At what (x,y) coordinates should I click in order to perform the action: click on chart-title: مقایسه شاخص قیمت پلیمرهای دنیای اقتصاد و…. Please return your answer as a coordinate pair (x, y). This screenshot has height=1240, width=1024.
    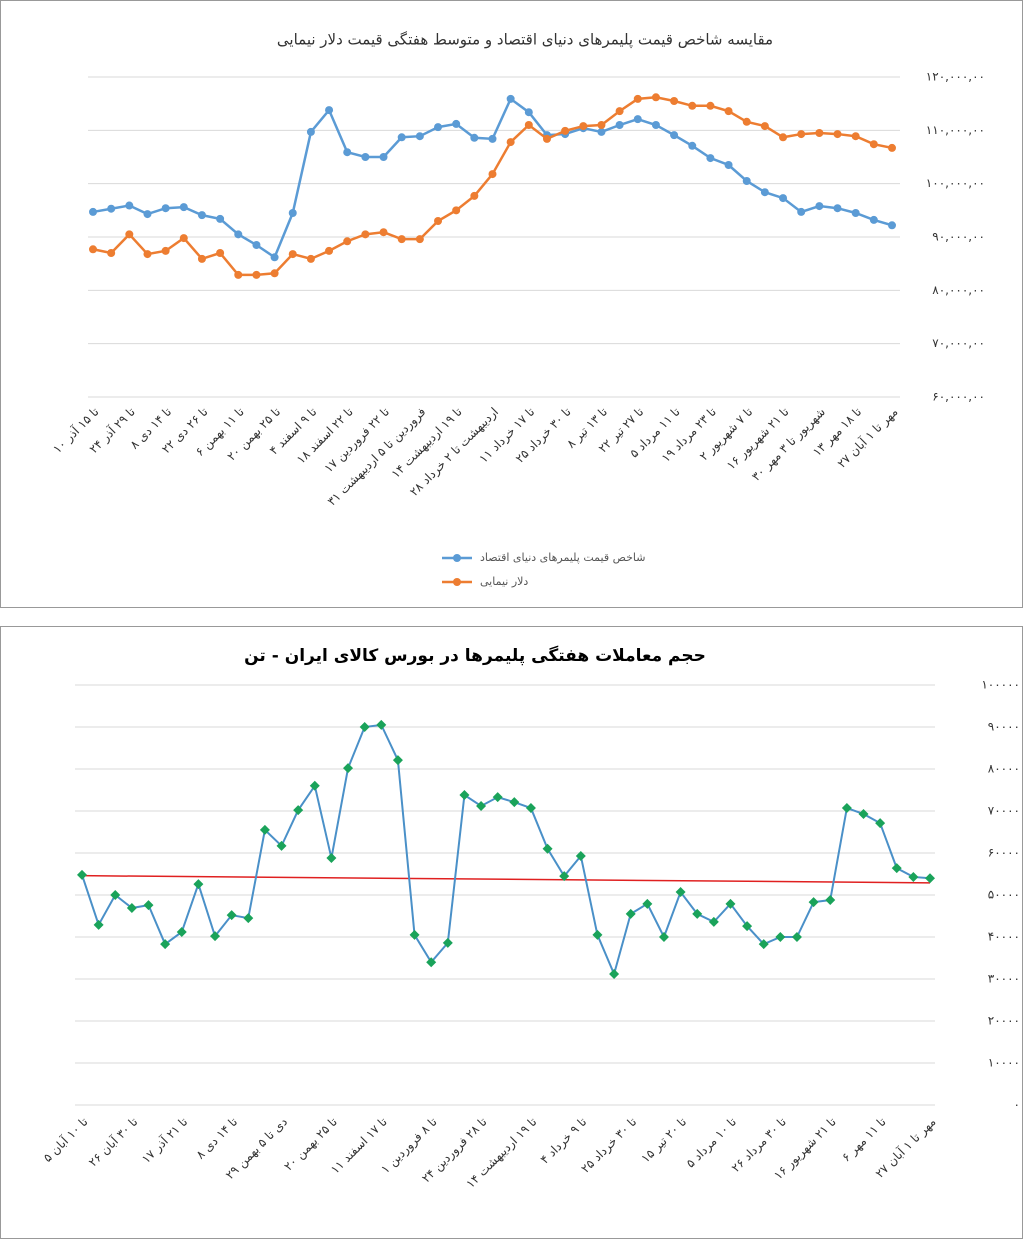
    Looking at the image, I should click on (525, 40).